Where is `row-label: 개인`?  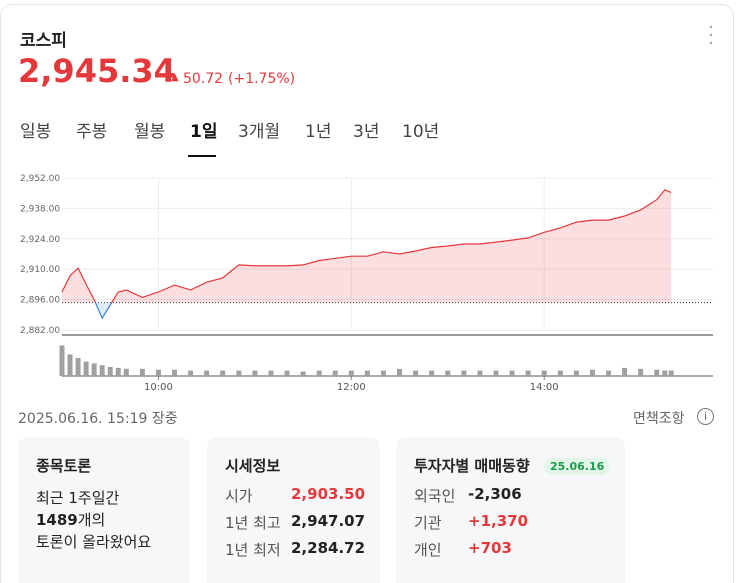
row-label: 개인 is located at coordinates (428, 550).